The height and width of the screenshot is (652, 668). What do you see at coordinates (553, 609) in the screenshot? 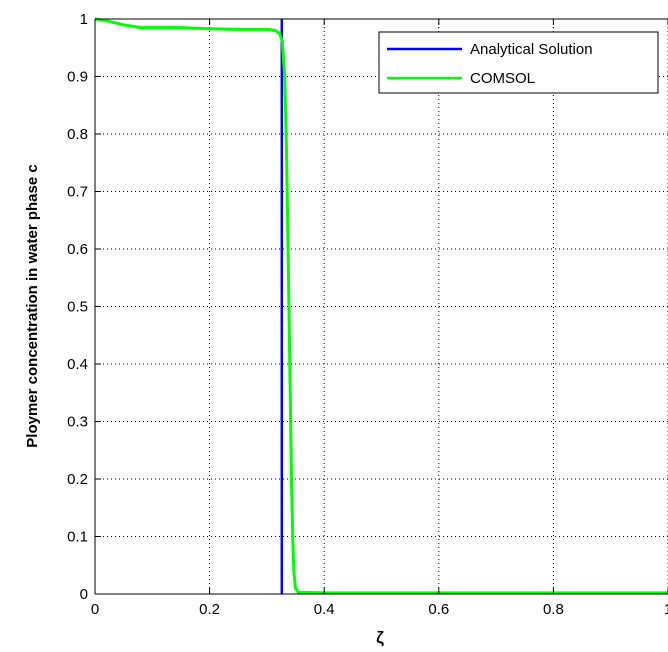
I see `x-tick-label: 0.8` at bounding box center [553, 609].